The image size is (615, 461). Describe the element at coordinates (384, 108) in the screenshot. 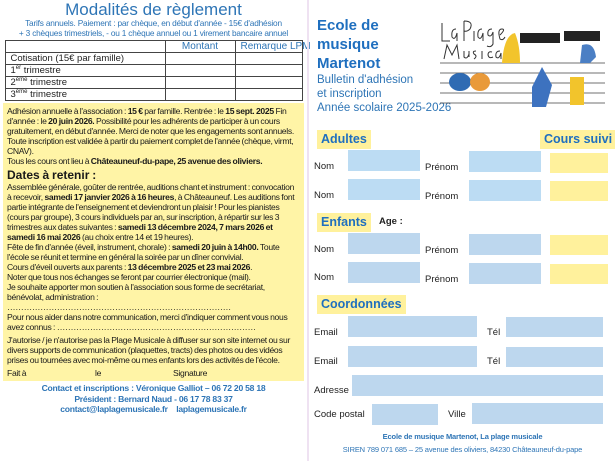

I see `school-year: Année scolaire 2025-2026` at that location.